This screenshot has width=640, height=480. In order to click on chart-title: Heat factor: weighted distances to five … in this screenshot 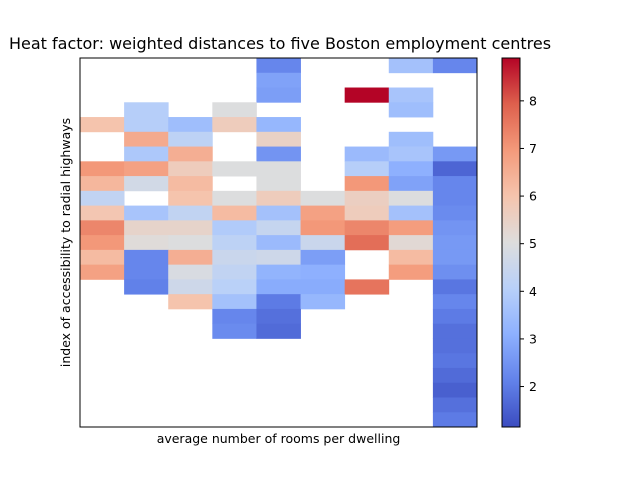, I will do `click(280, 43)`.